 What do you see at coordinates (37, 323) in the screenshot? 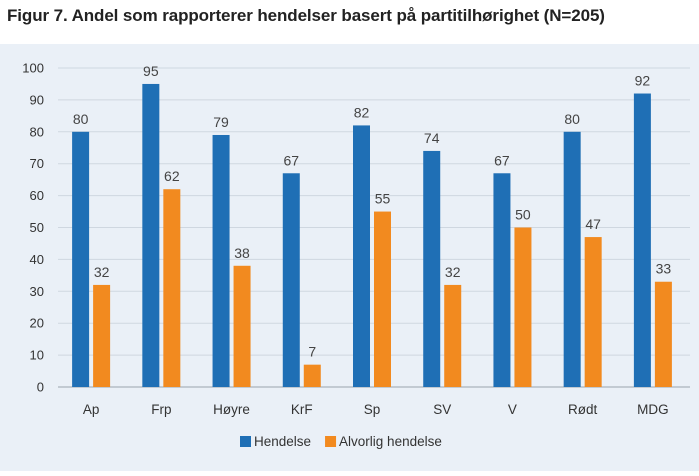
I see `y-tick-label: 20` at bounding box center [37, 323].